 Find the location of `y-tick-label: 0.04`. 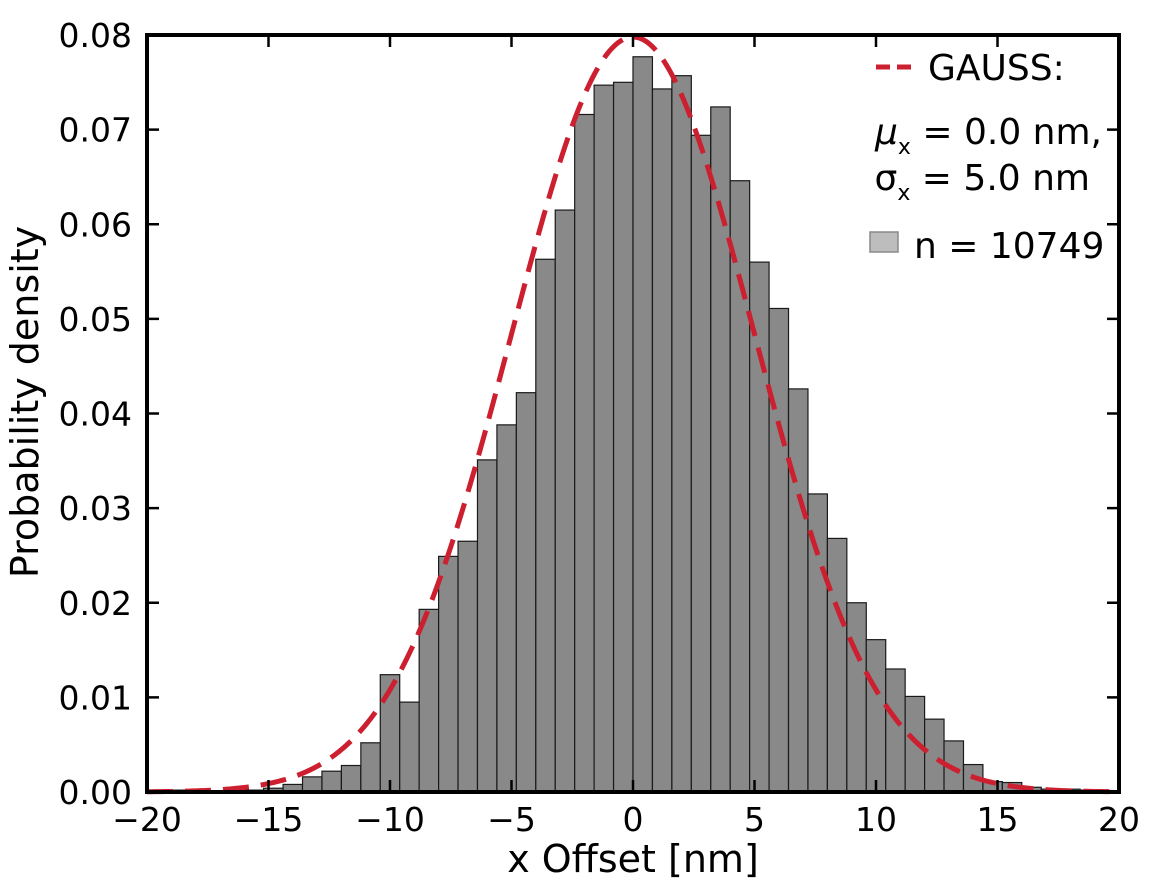

y-tick-label: 0.04 is located at coordinates (95, 414).